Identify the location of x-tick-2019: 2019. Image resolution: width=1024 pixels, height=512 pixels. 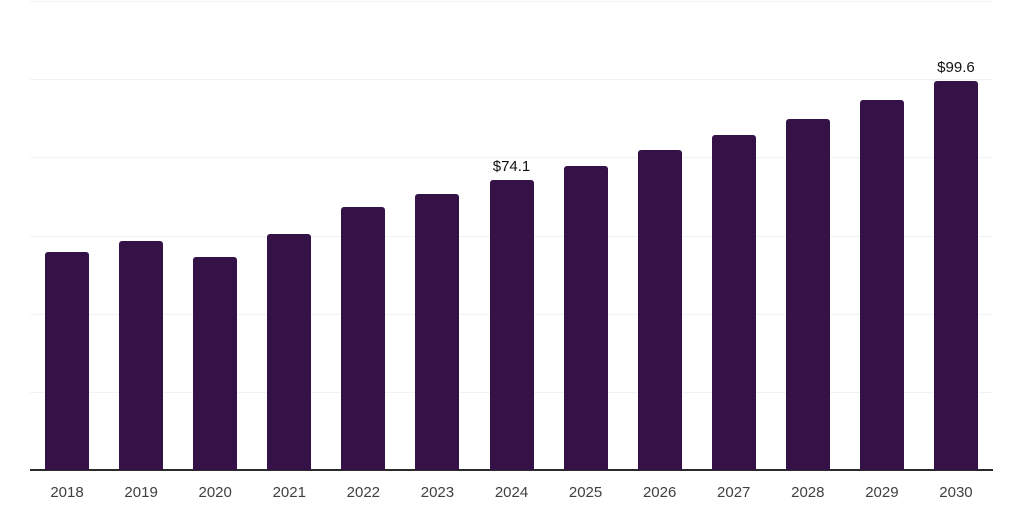
(141, 492).